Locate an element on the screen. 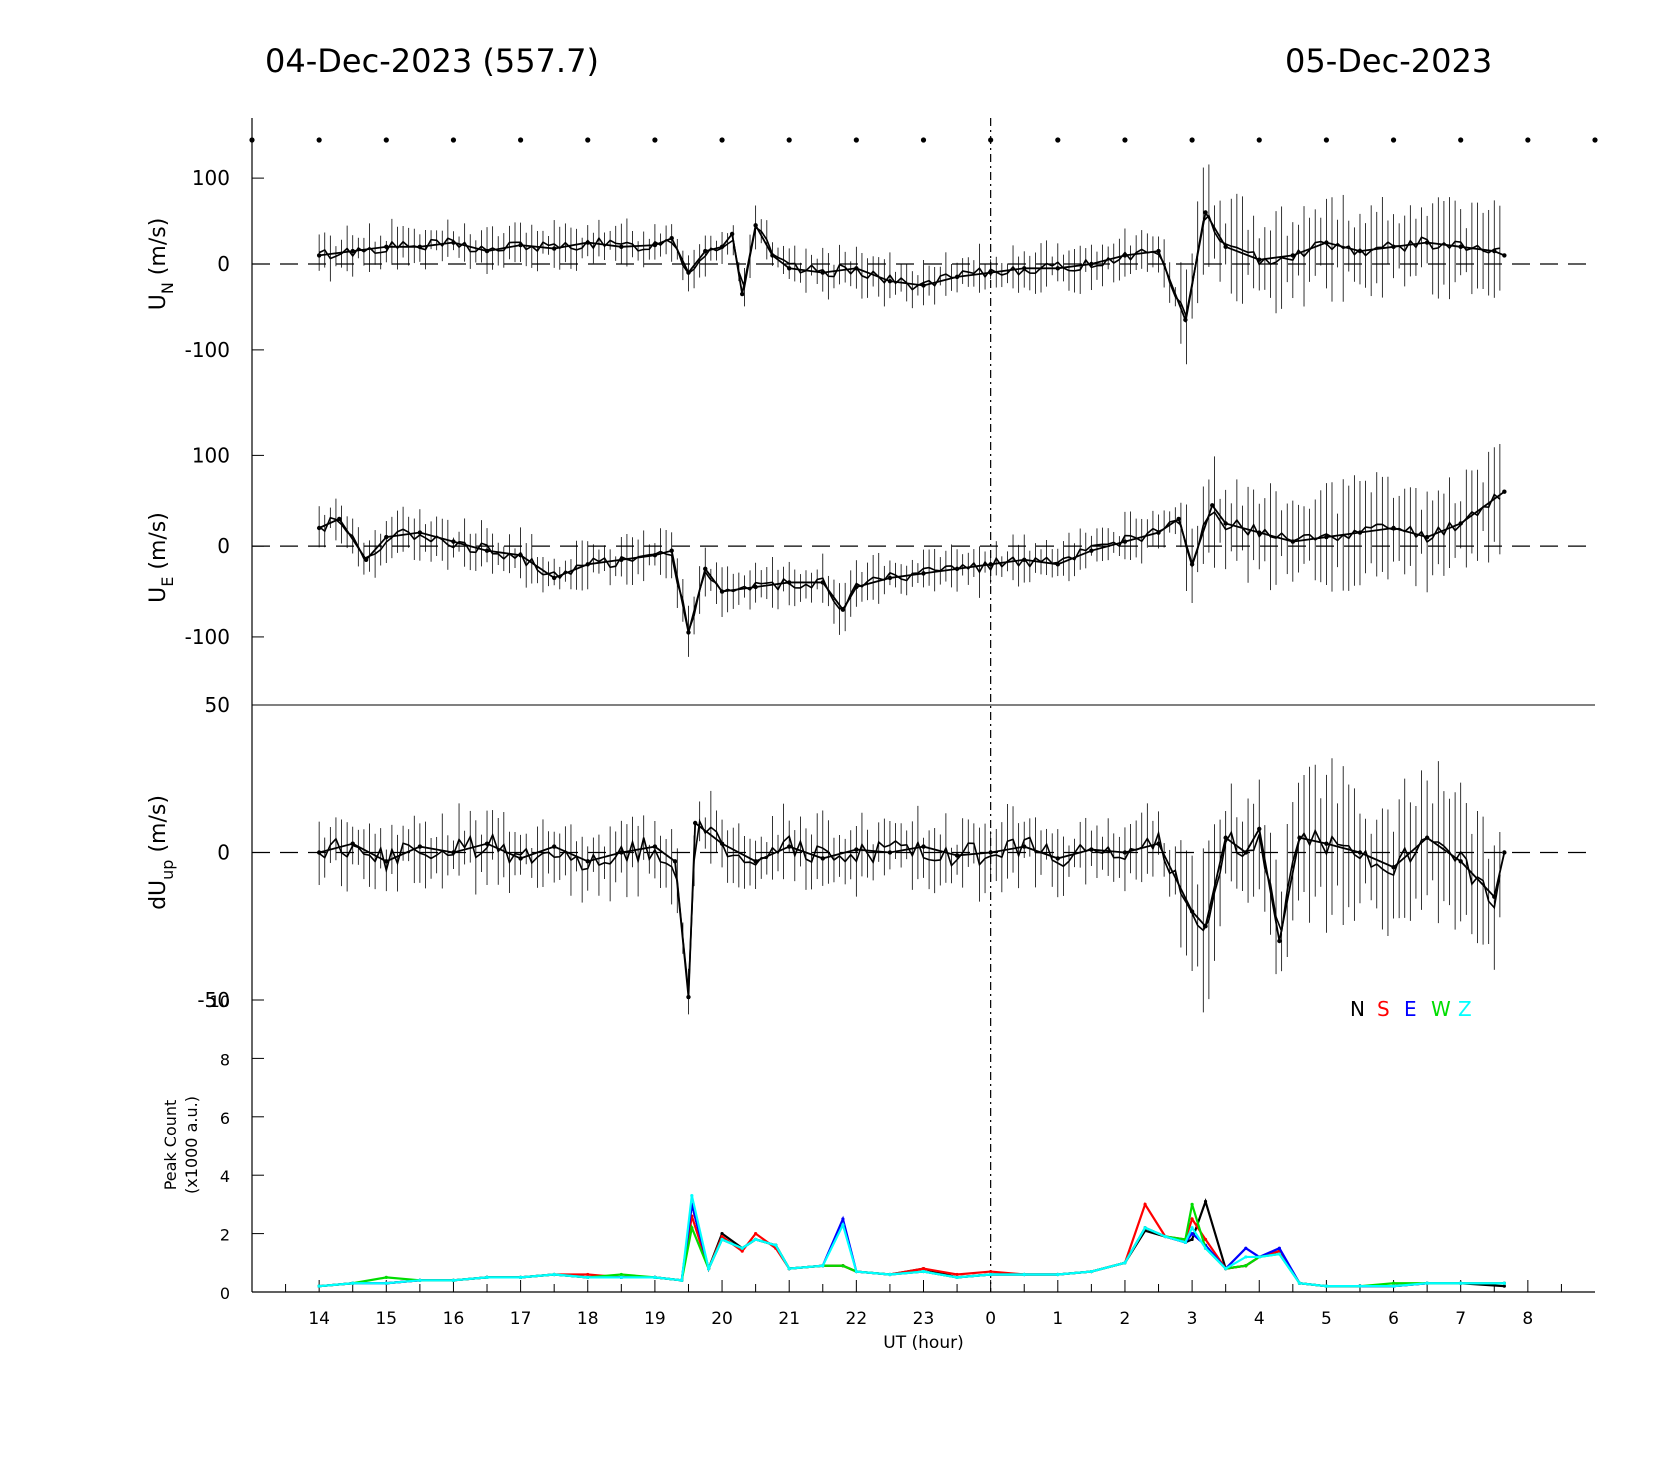 Image resolution: width=1667 pixels, height=1458 pixels. x-tick-label: 23 is located at coordinates (924, 1319).